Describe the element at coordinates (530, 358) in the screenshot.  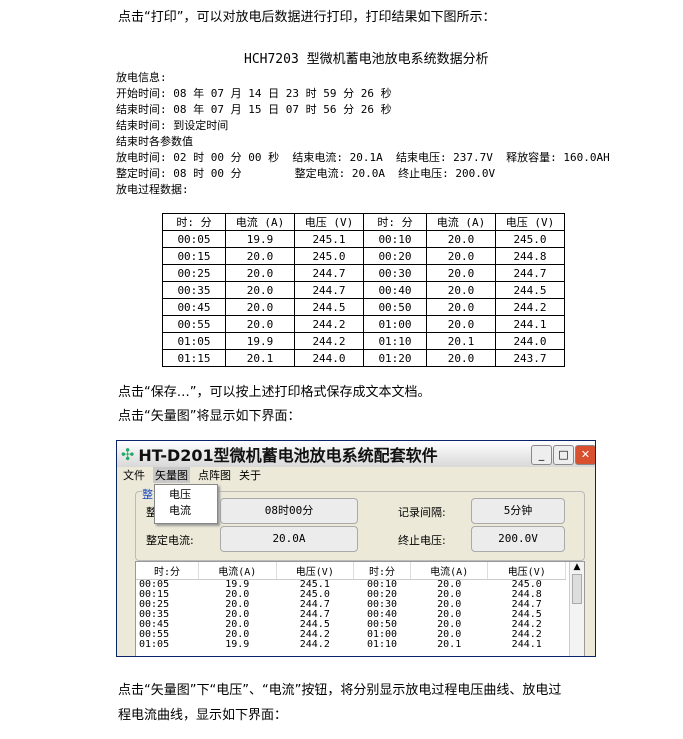
I see `table-cell: 243.7` at that location.